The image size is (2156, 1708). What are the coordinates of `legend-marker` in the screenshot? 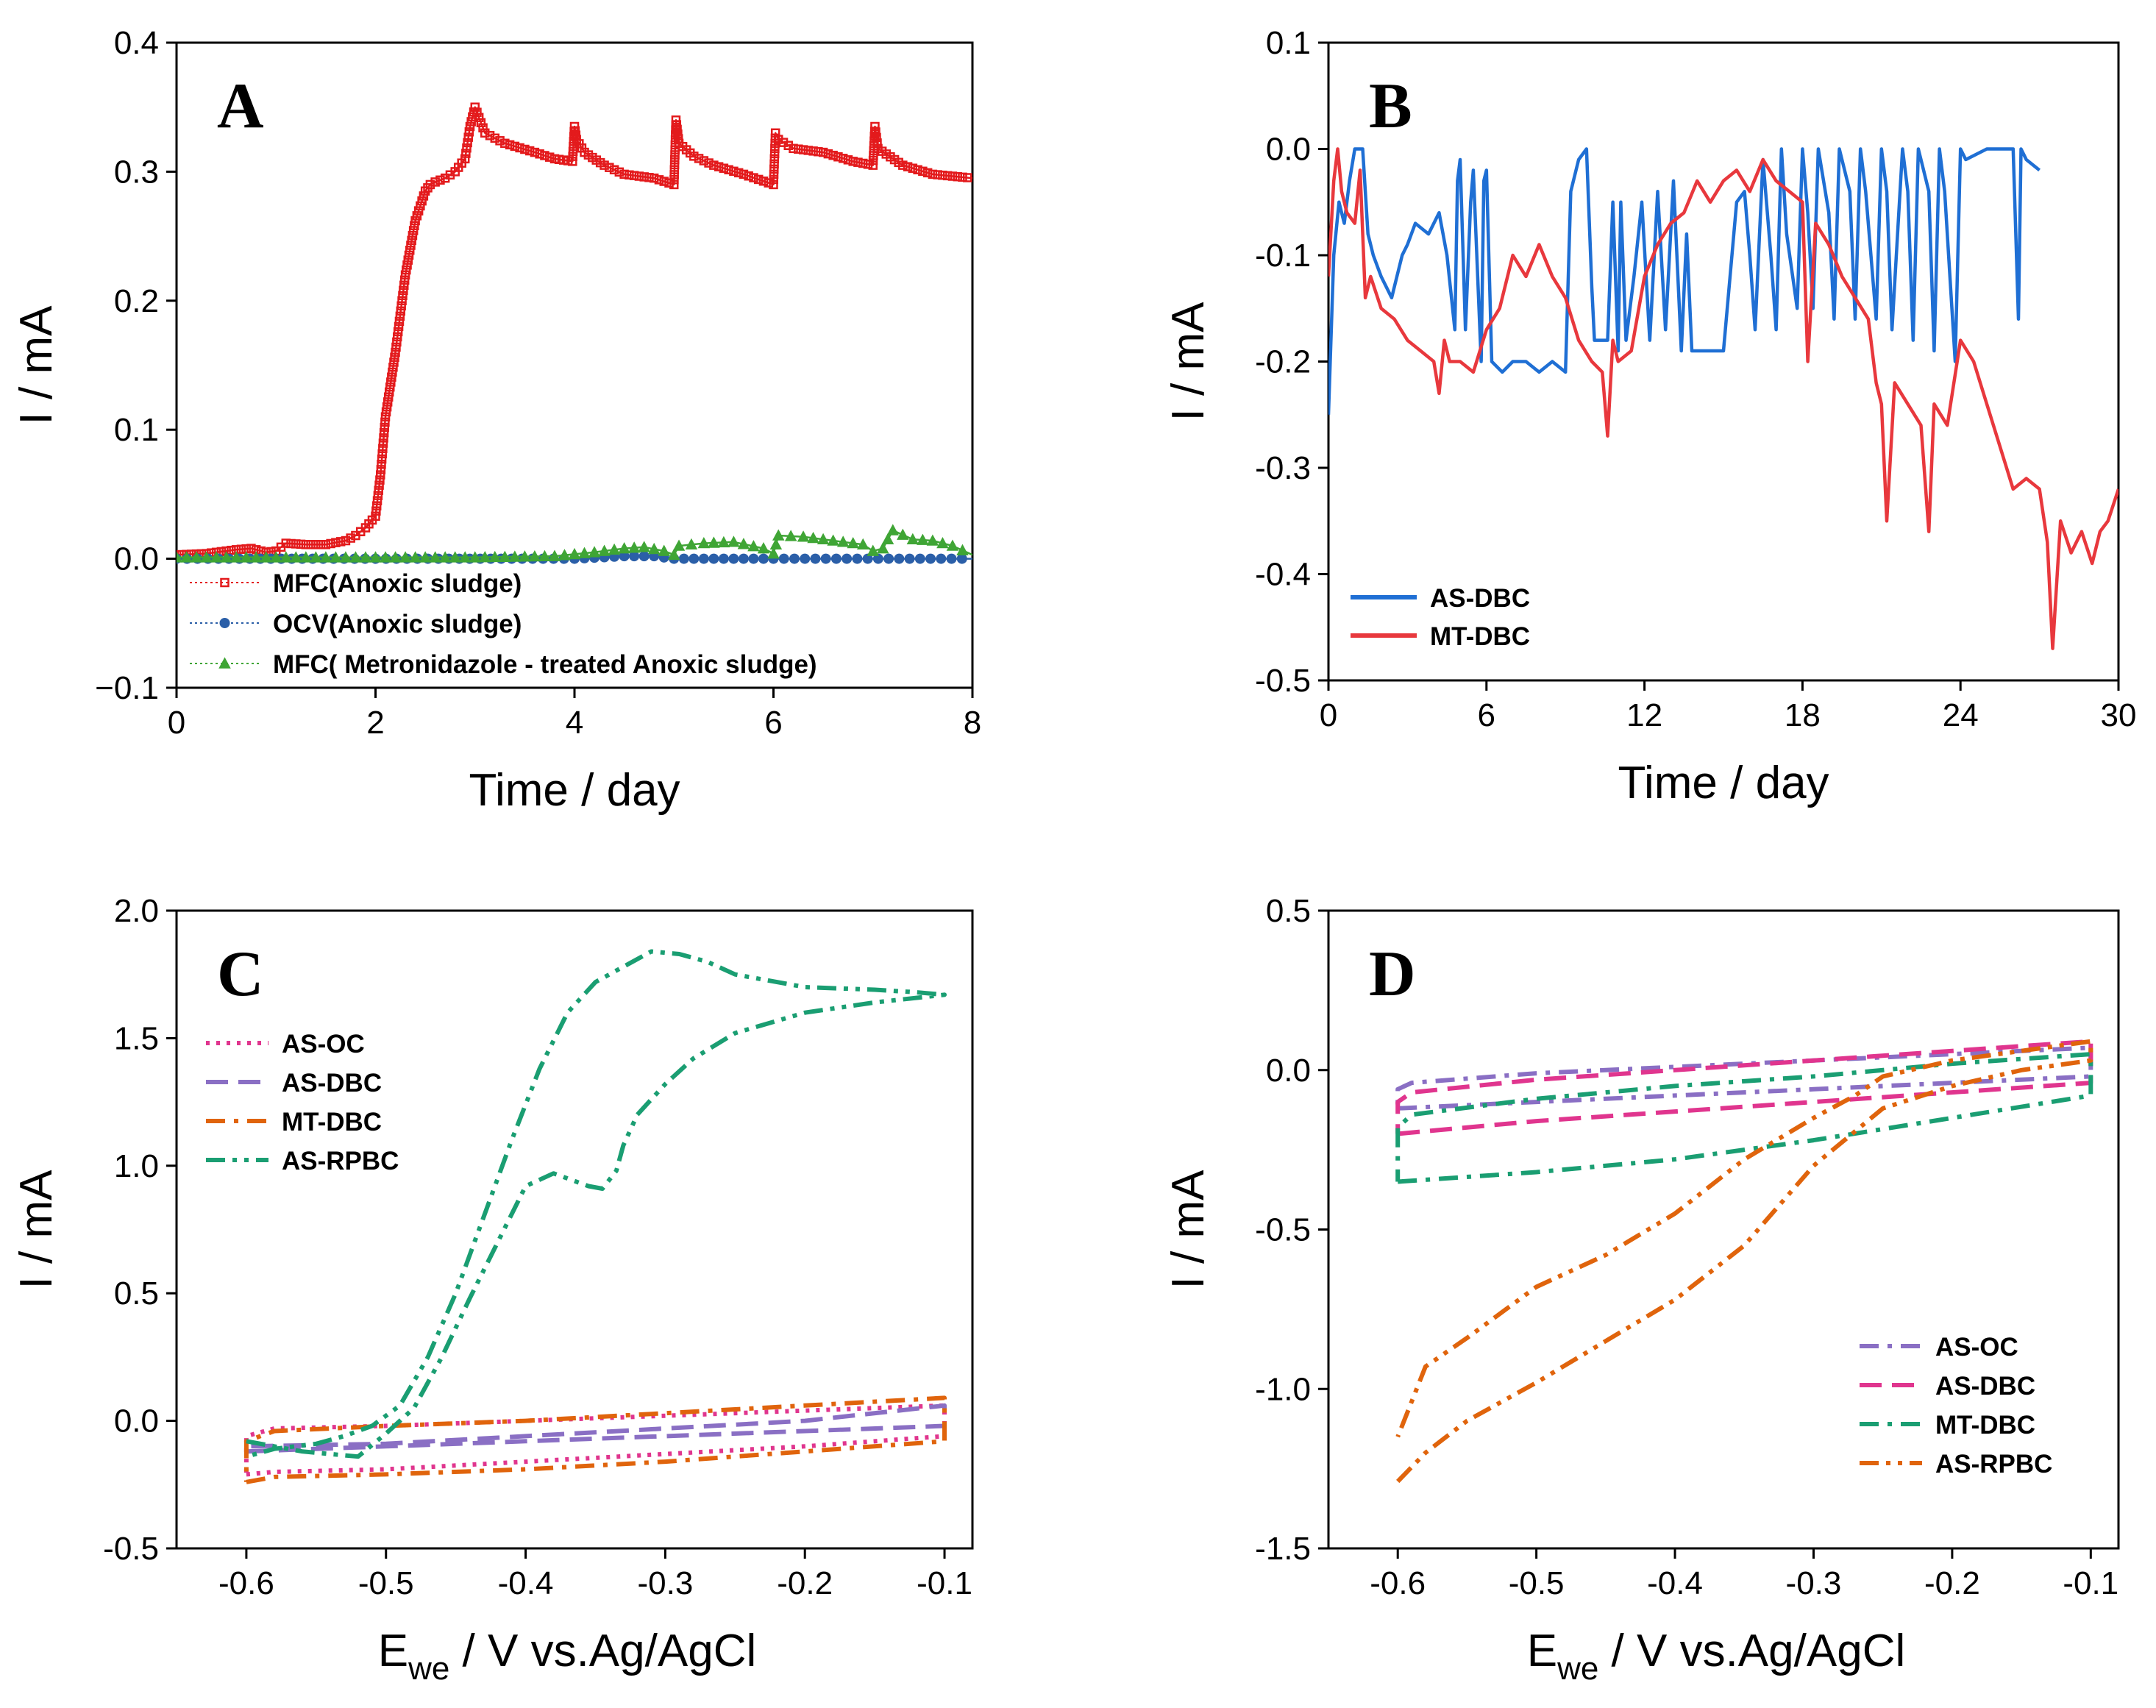 It's located at (224, 623).